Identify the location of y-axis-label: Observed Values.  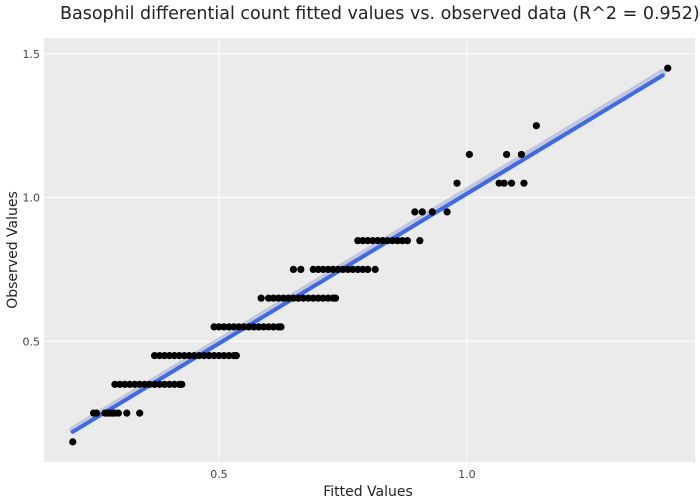
(13, 250).